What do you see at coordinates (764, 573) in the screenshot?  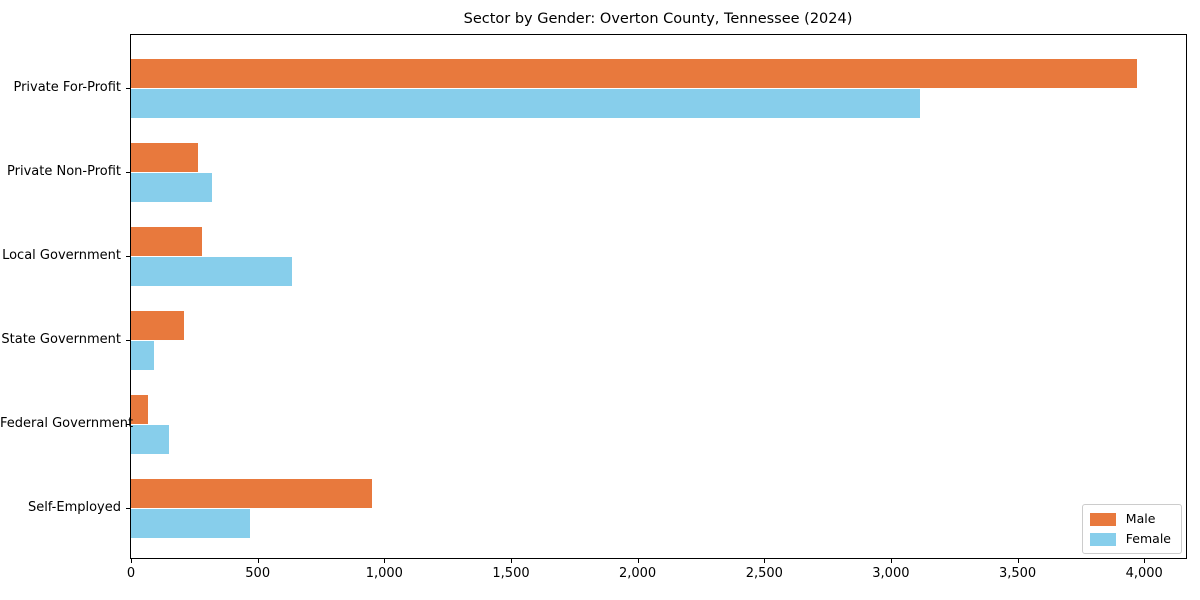 I see `x-tick-label: 2,500` at bounding box center [764, 573].